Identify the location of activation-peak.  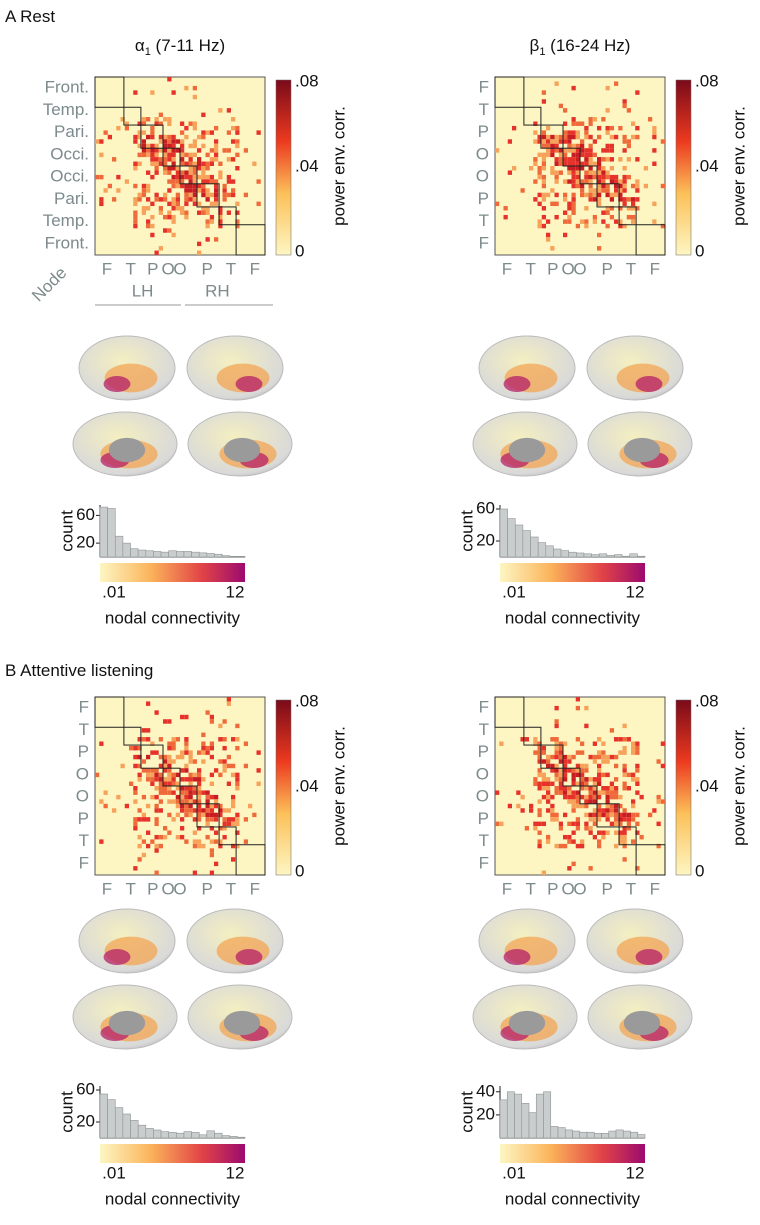
(117, 957).